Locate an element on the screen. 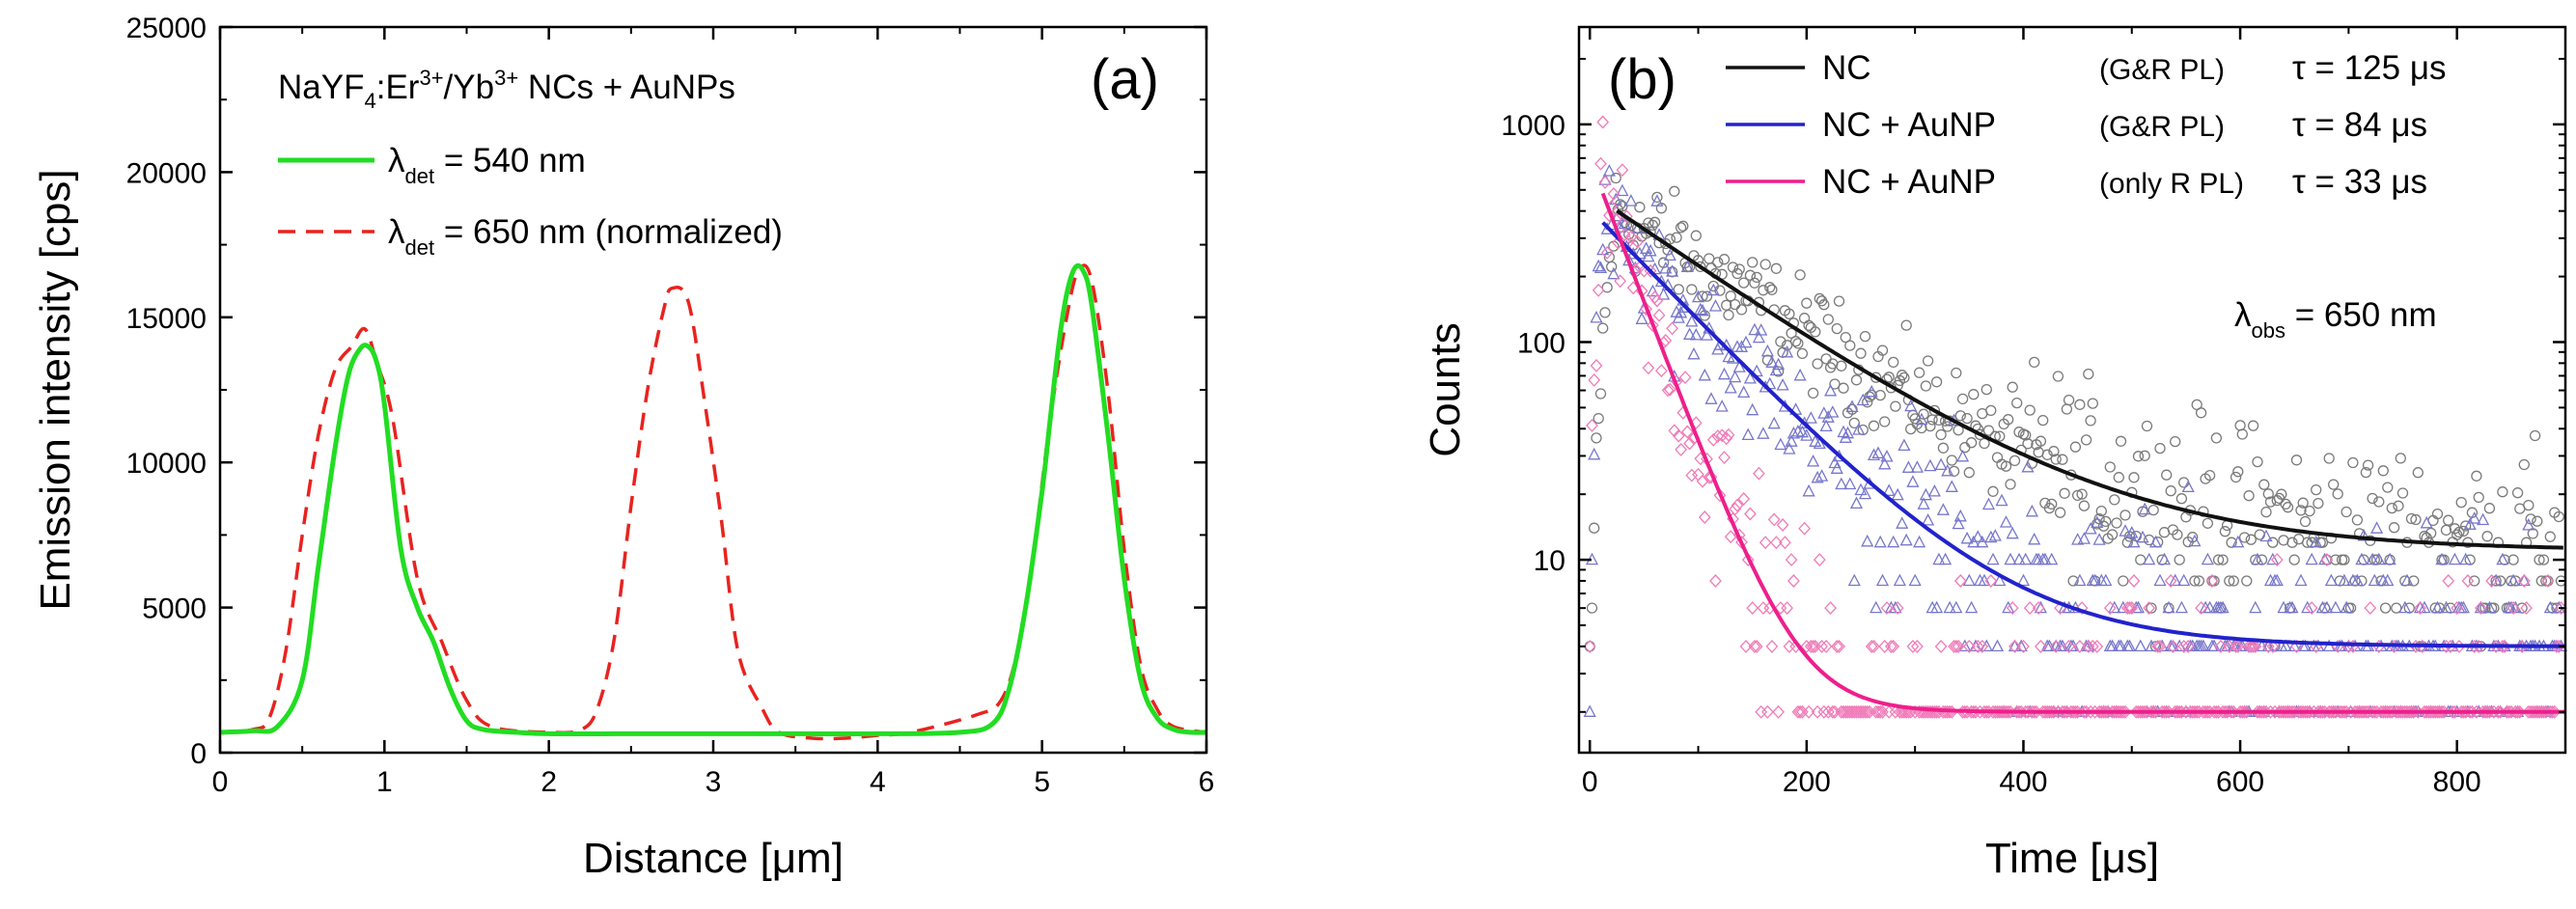 This screenshot has width=2576, height=909. legend-label-540nm: λdet = 540 nm is located at coordinates (487, 165).